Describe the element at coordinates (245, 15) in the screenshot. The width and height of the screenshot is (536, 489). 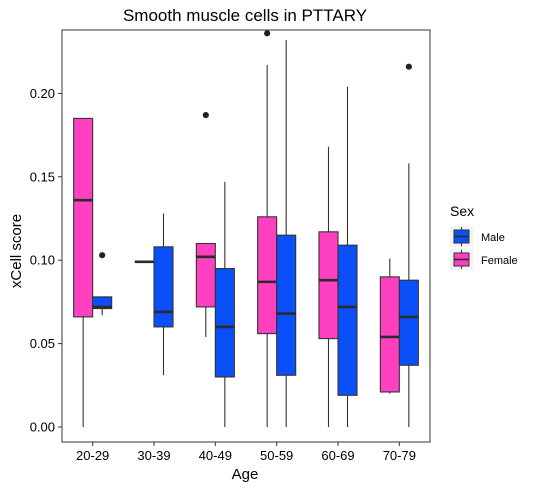
I see `chart-title: Smooth muscle cells in PTTARY` at that location.